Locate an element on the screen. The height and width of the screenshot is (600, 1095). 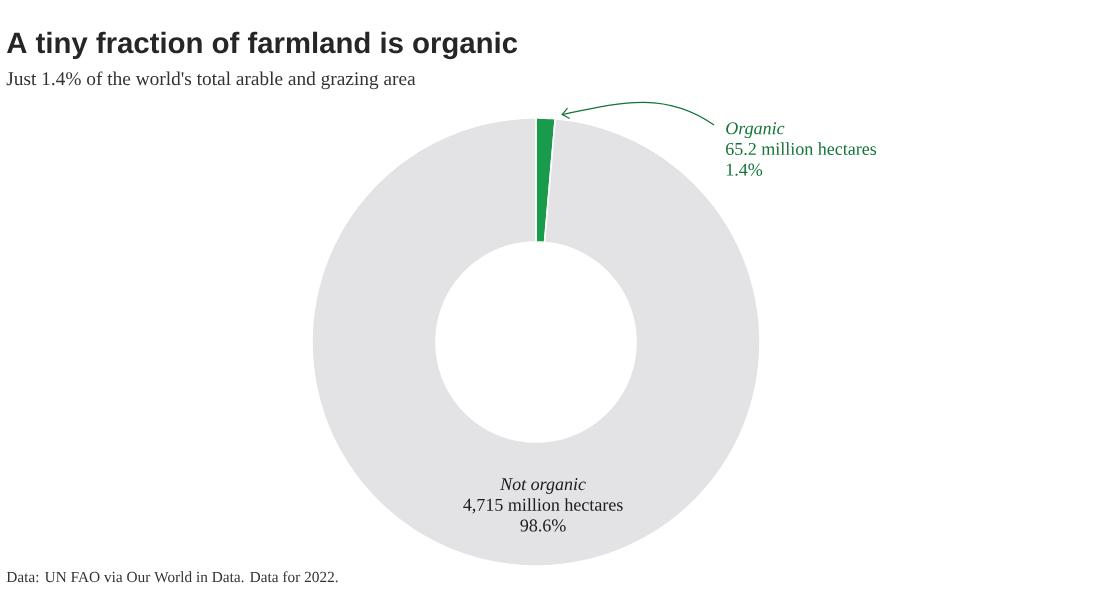
text: 98.6% is located at coordinates (543, 525).